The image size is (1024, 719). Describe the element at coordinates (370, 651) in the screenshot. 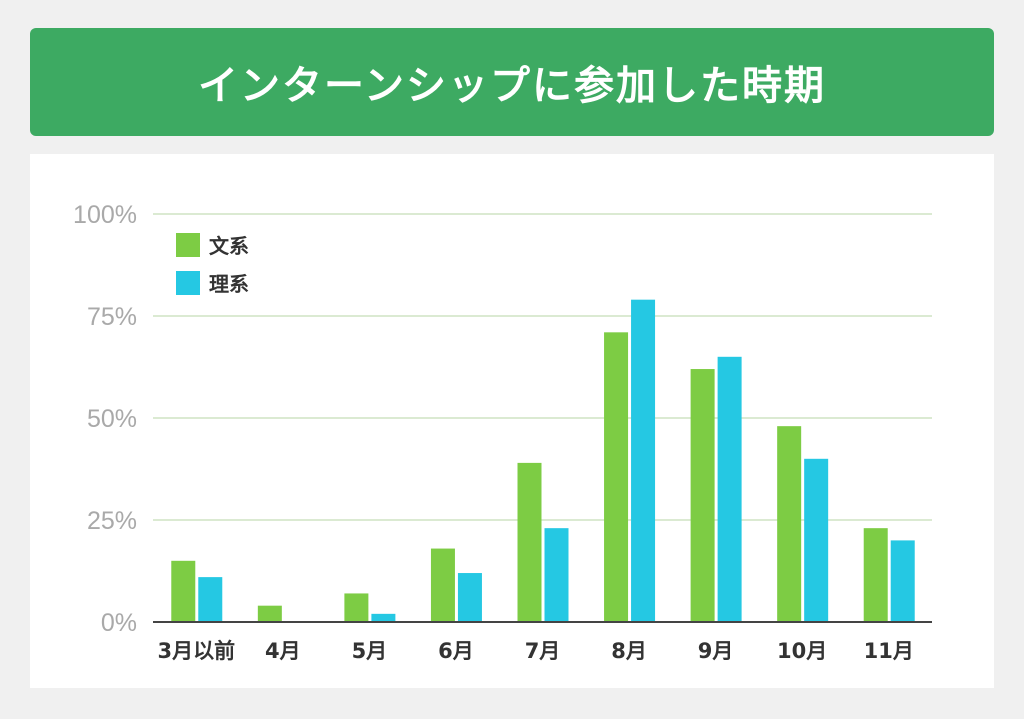

I see `x-tick-label: 5月` at that location.